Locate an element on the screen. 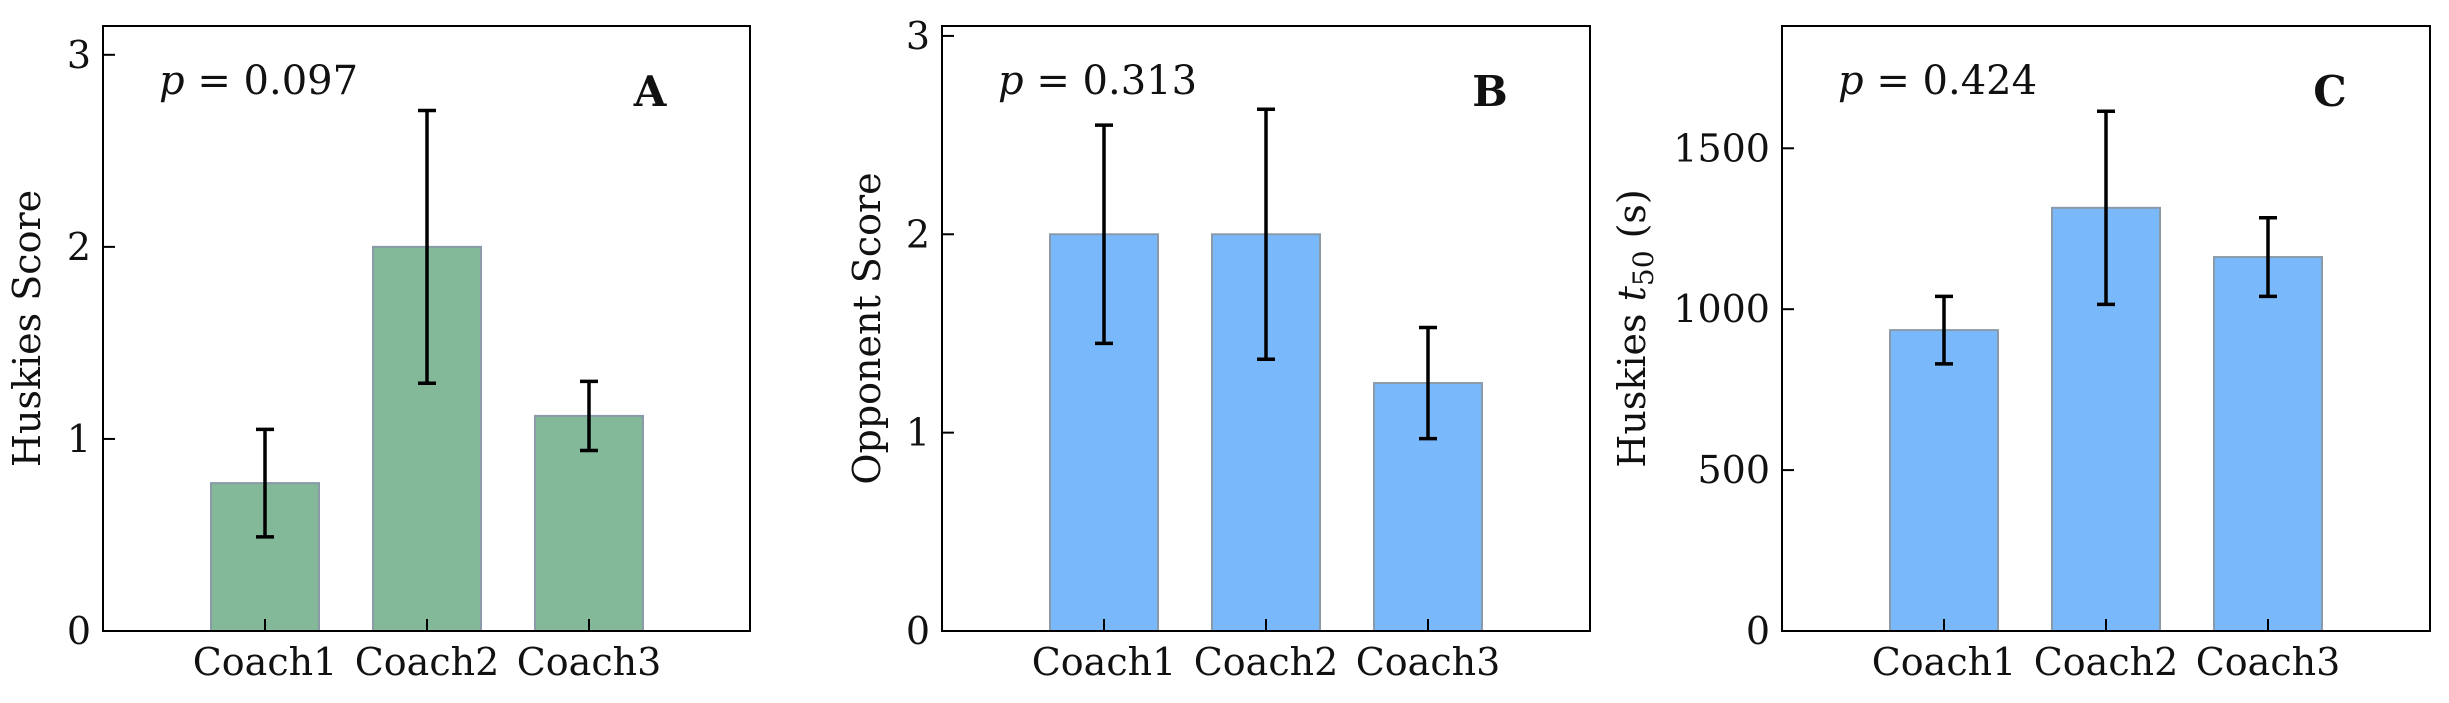 The height and width of the screenshot is (703, 2449). y-tick-label: 500 is located at coordinates (1733, 470).